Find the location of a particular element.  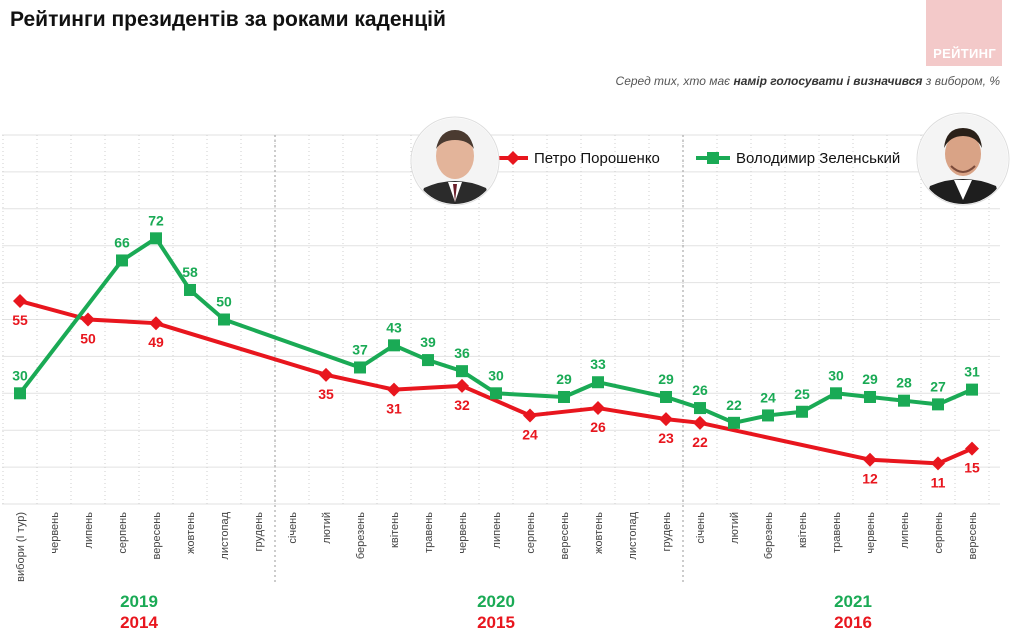

legend-label: Петро Порошенко is located at coordinates (597, 158).